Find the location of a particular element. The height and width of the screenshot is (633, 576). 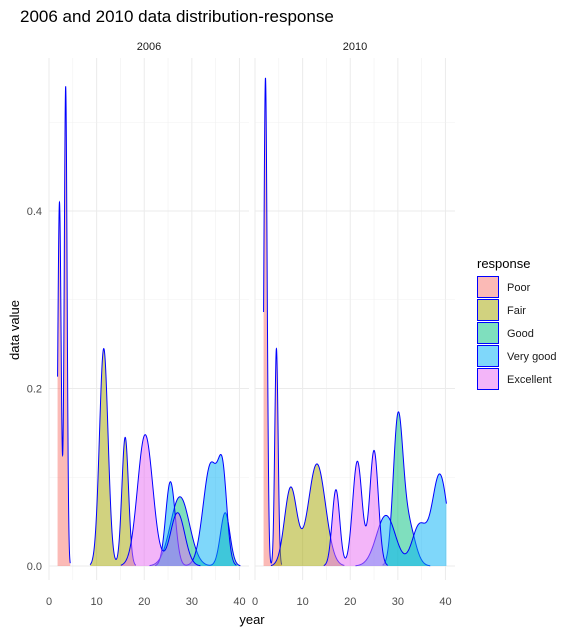

legend-item-excellent: Excellent is located at coordinates (514, 379).